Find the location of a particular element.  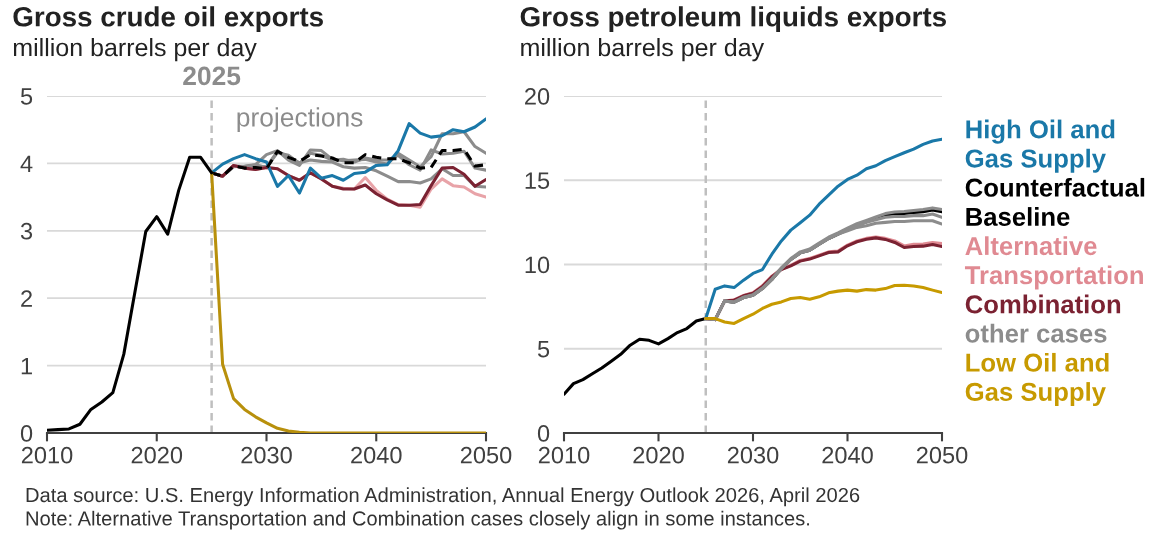

chart-title: Gross crude oil exports is located at coordinates (168, 19).